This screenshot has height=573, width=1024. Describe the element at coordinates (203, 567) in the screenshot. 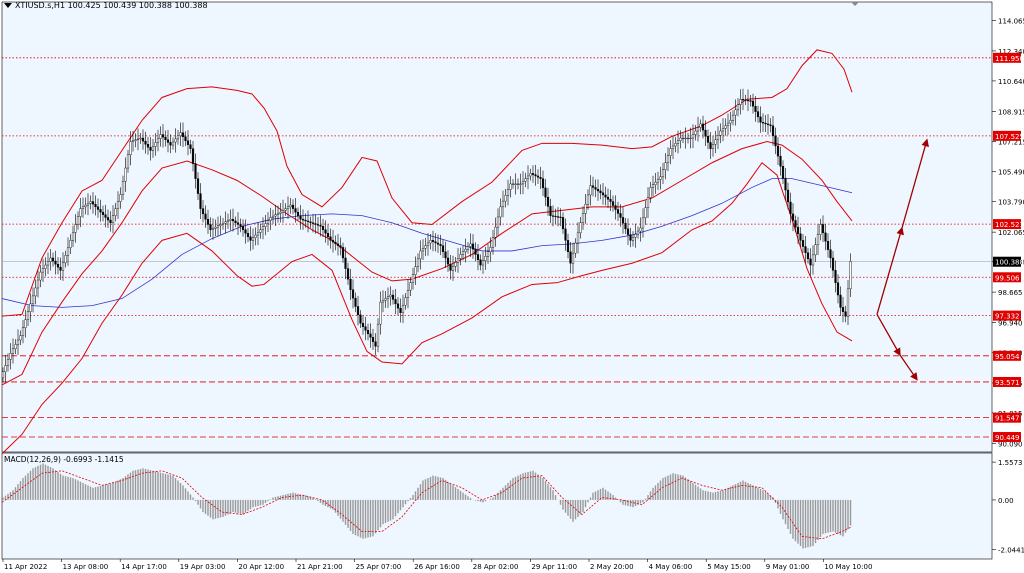

I see `time-tick-label: 19 Apr 03:00` at that location.